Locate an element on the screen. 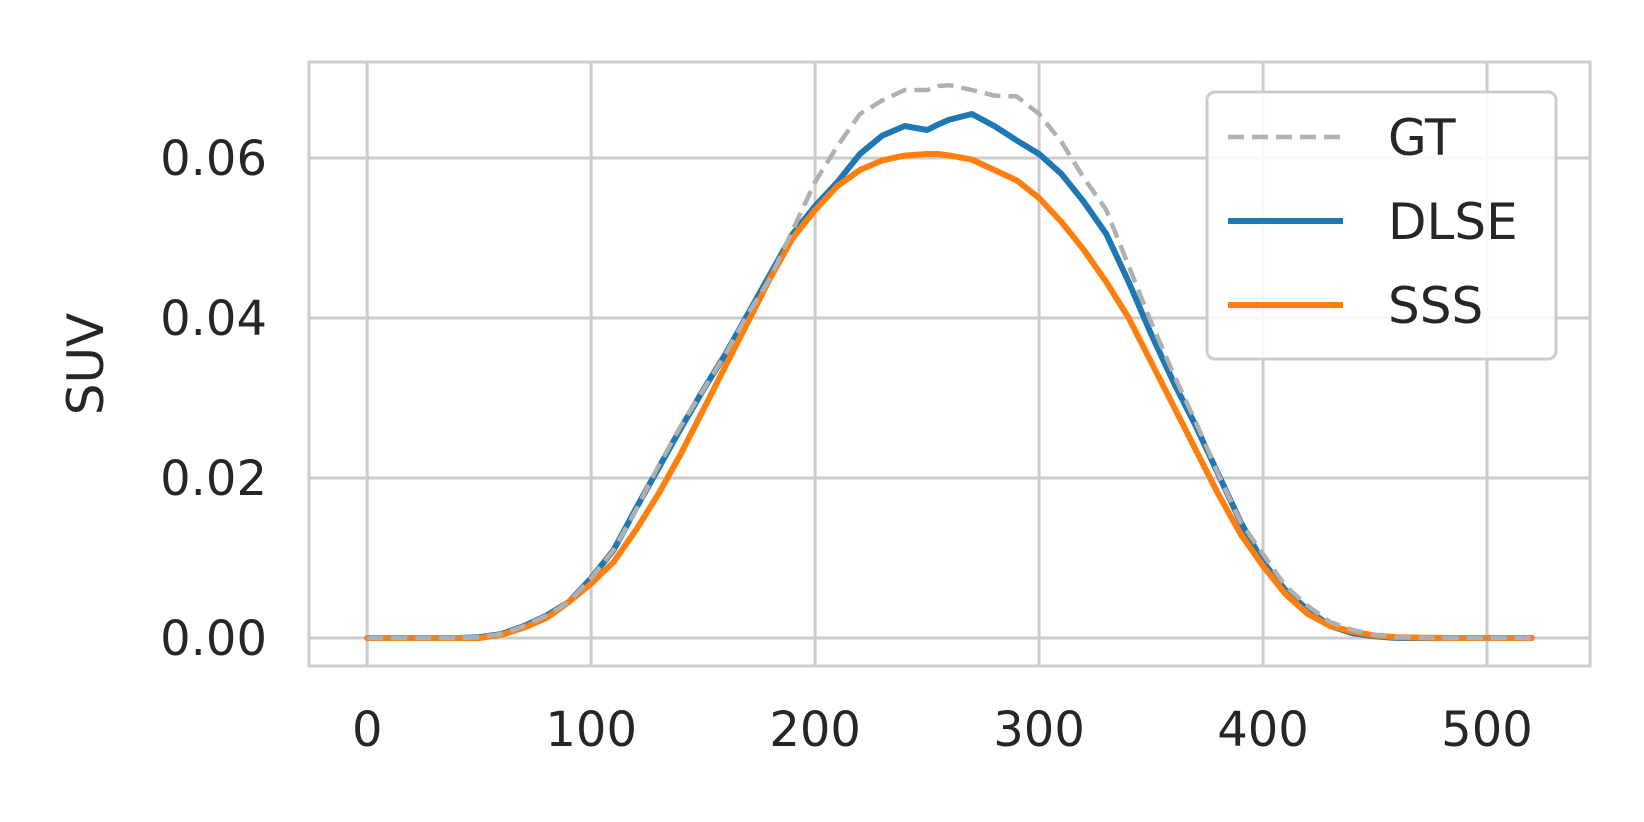  y-tick-label: 0.02 is located at coordinates (213, 479).